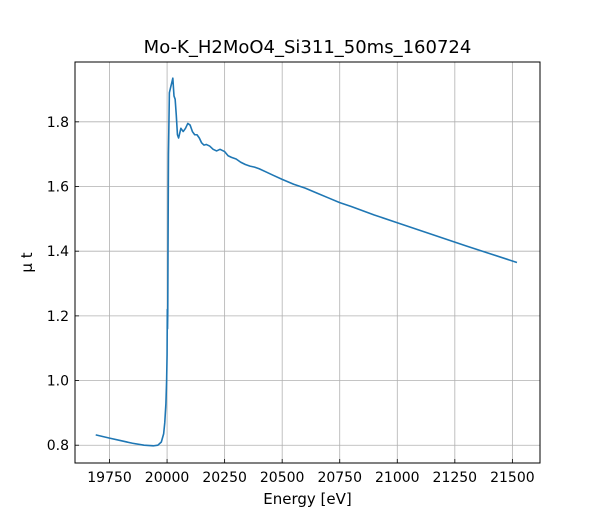 This screenshot has width=600, height=520. Describe the element at coordinates (512, 478) in the screenshot. I see `x-tick-label: 21500` at that location.